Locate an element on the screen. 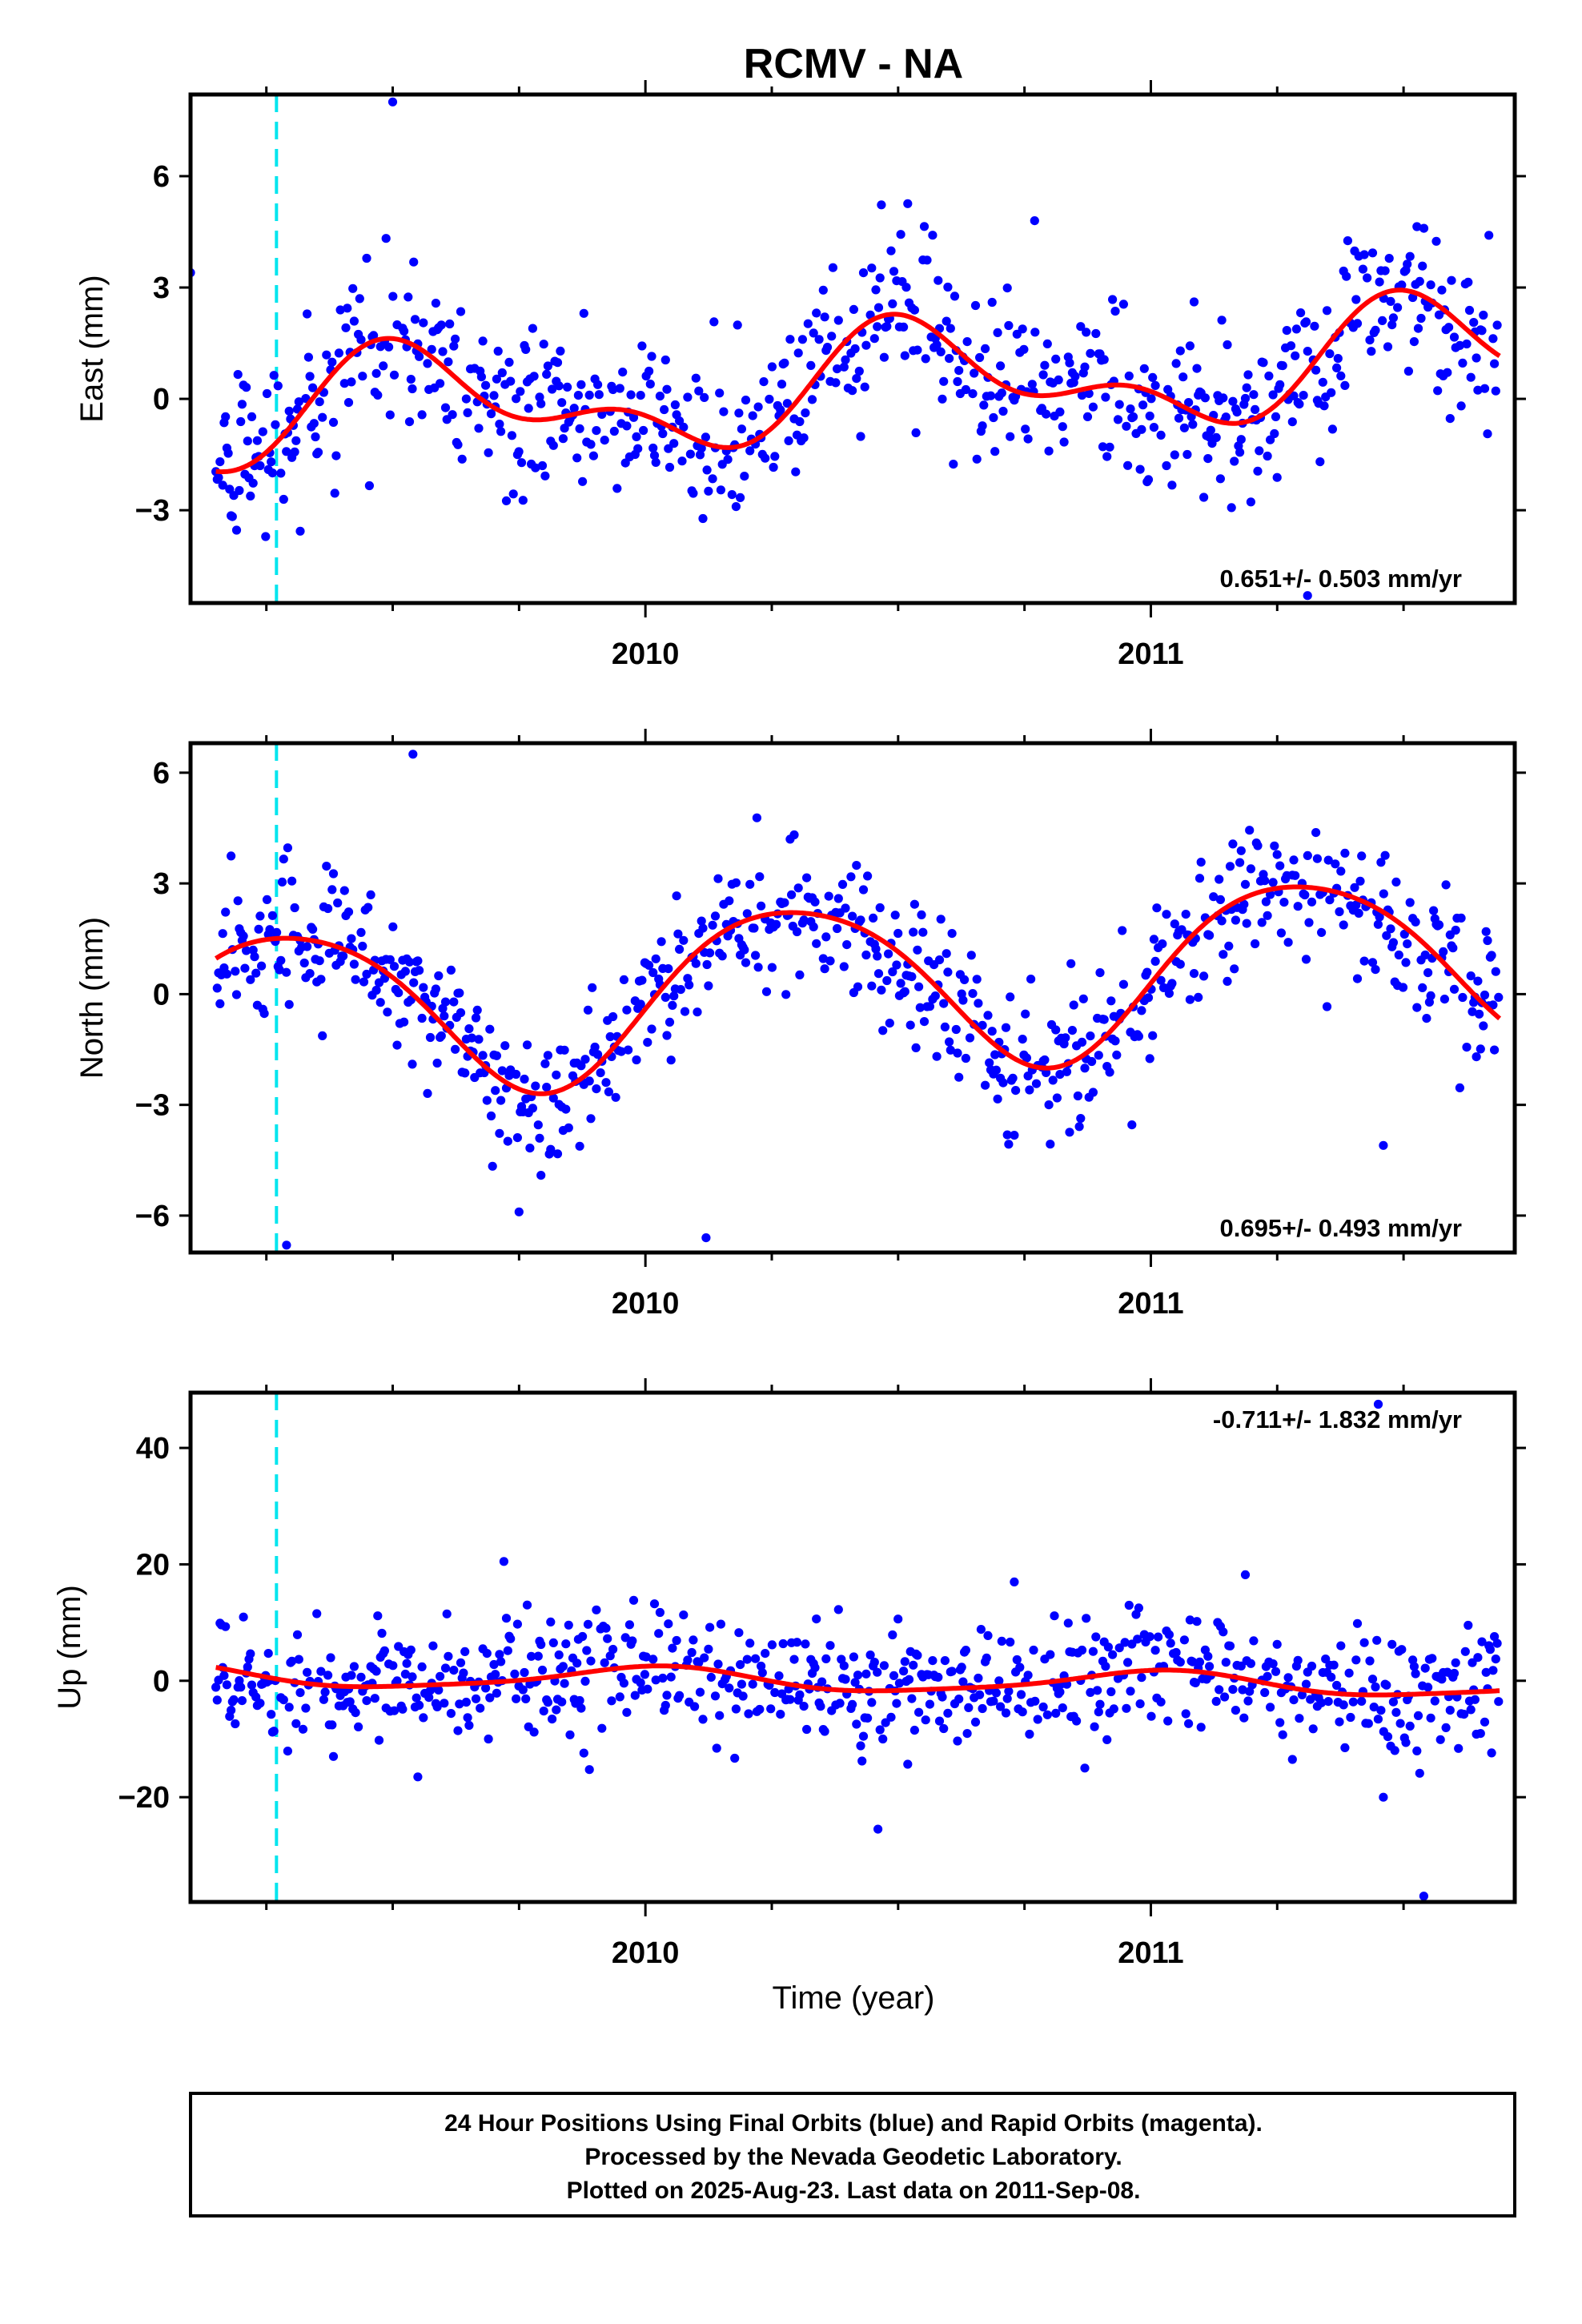 Image resolution: width=1582 pixels, height=2324 pixels. velocity-label: -0.711+/- 1.832 mm/yr is located at coordinates (1337, 1419).